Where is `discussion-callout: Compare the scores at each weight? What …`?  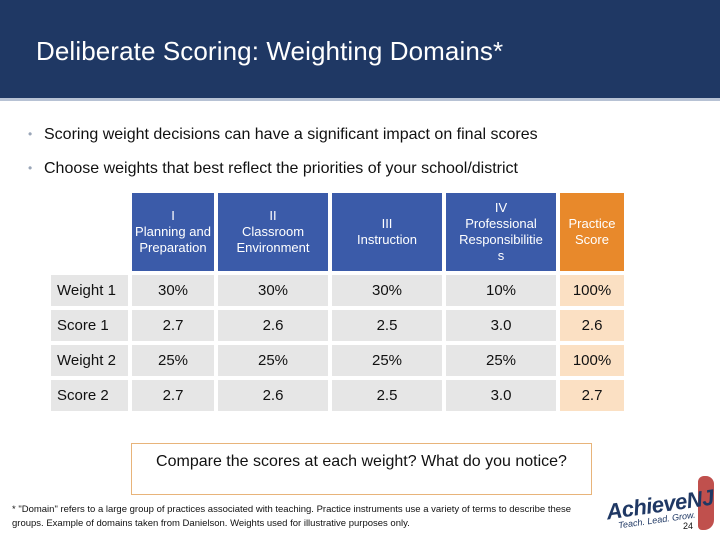 discussion-callout: Compare the scores at each weight? What … is located at coordinates (361, 469).